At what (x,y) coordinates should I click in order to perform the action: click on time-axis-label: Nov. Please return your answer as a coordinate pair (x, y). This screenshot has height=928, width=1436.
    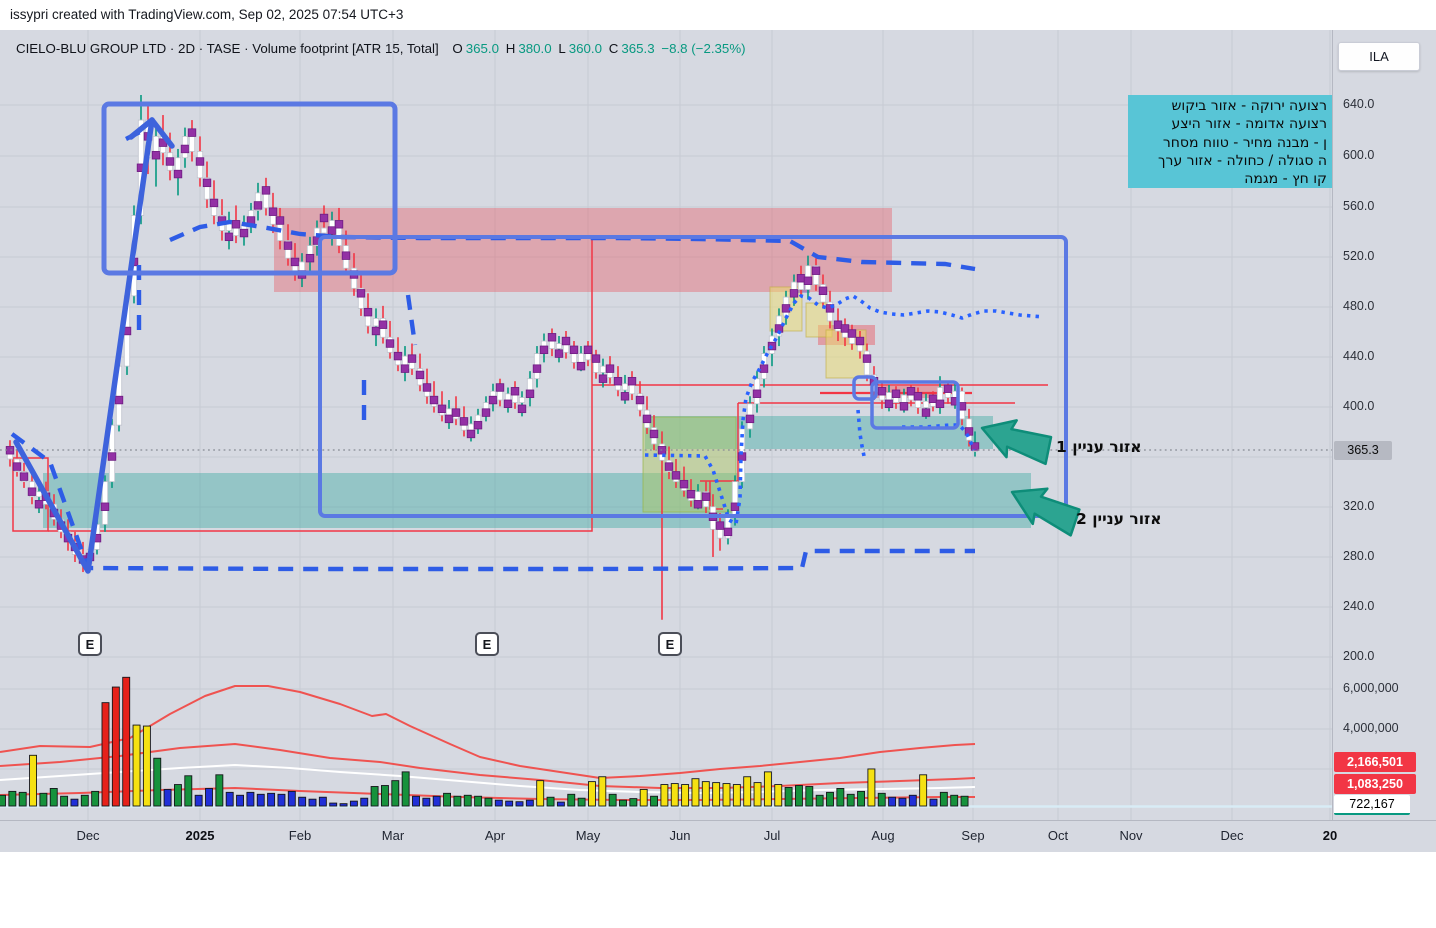
    Looking at the image, I should click on (1131, 835).